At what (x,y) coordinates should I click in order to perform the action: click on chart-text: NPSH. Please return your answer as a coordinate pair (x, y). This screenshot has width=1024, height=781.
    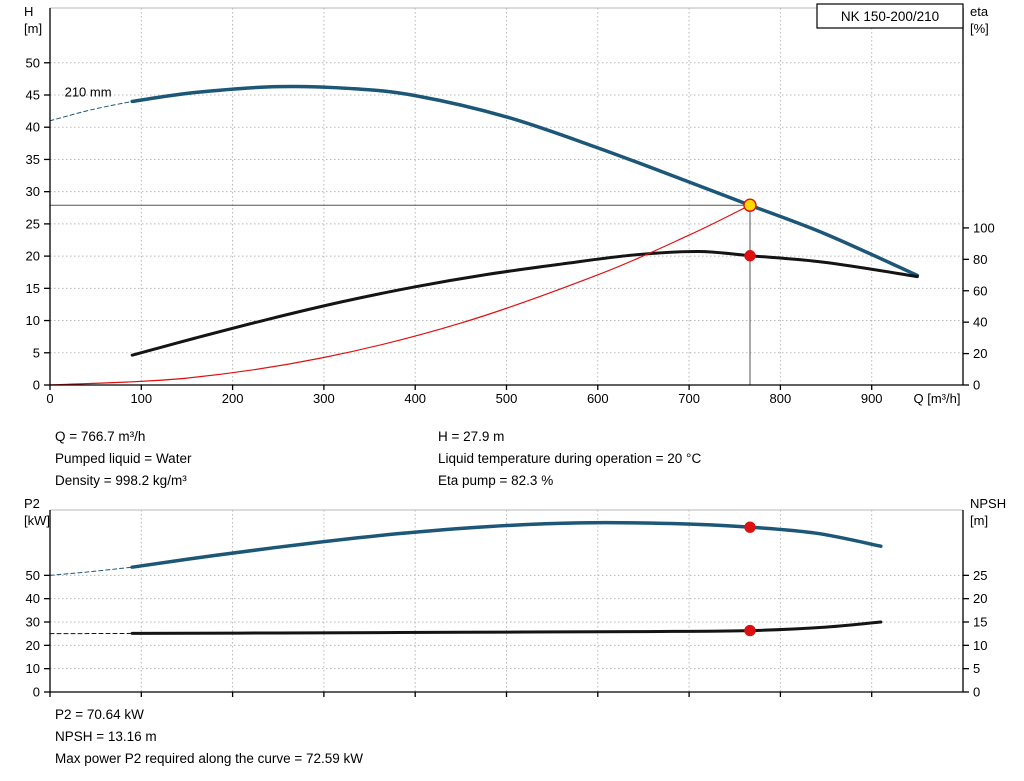
    Looking at the image, I should click on (988, 503).